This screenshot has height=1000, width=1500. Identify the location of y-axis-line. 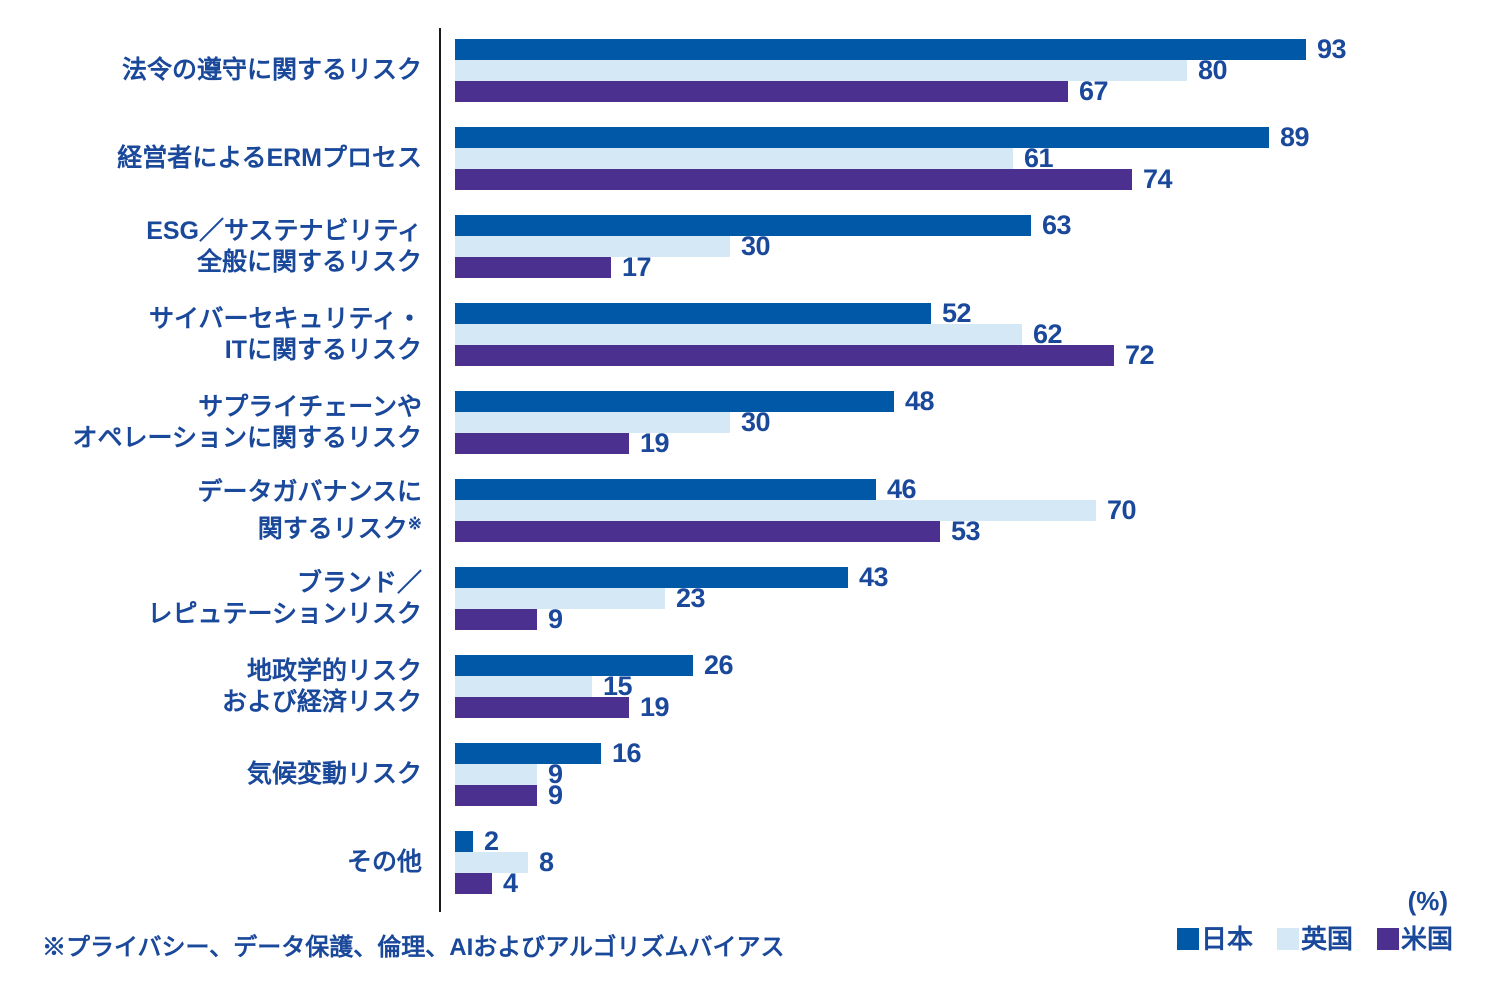
(440, 470).